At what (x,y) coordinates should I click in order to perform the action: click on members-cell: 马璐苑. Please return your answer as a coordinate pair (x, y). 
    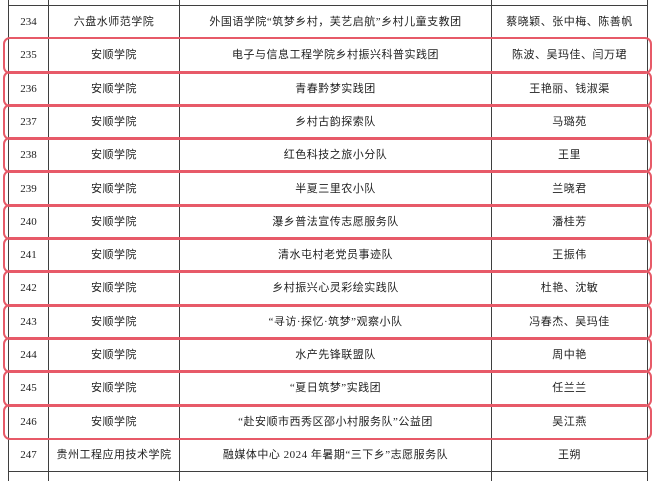
    Looking at the image, I should click on (570, 122).